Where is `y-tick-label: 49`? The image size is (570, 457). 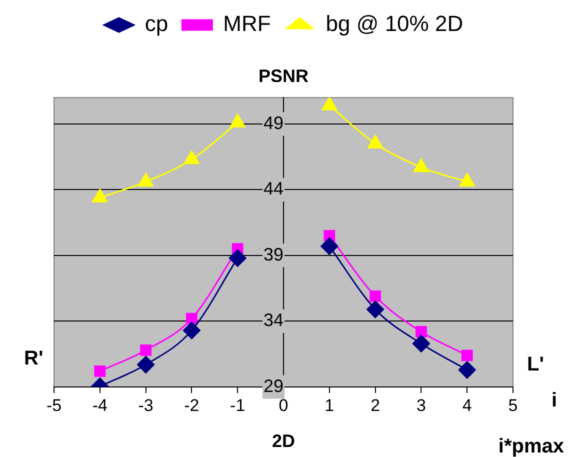 y-tick-label: 49 is located at coordinates (273, 122).